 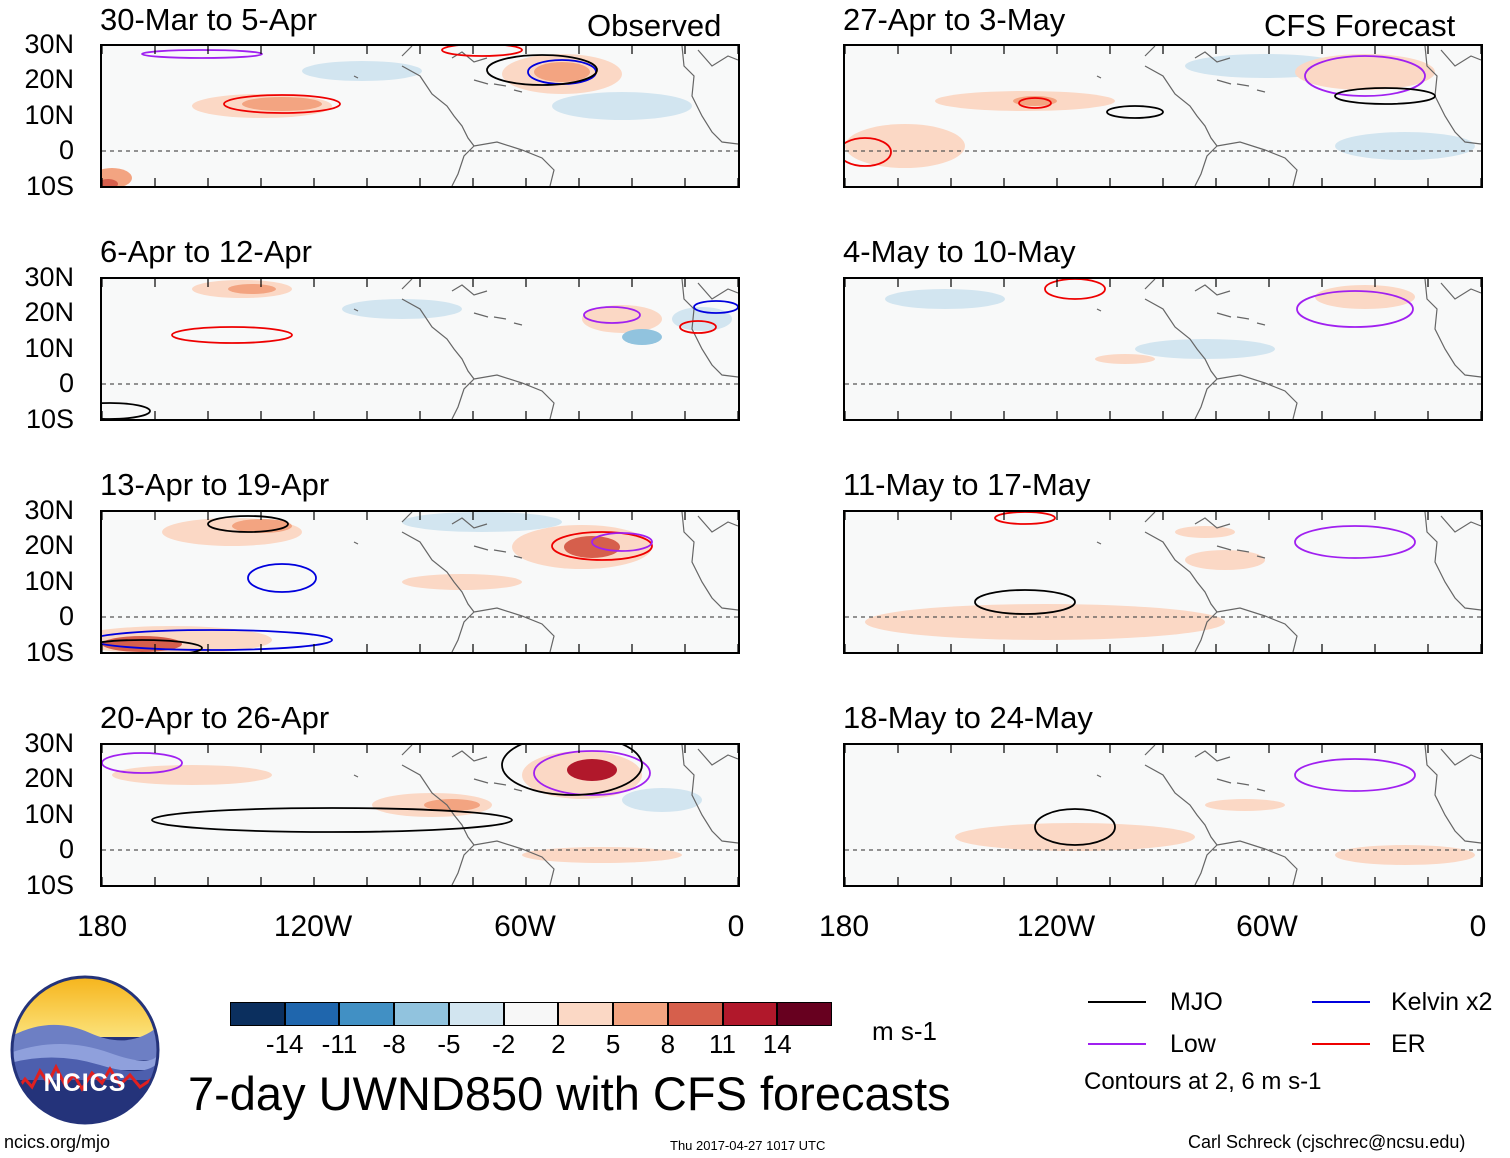 What do you see at coordinates (284, 1044) in the screenshot?
I see `colorbar-tick-label: -14` at bounding box center [284, 1044].